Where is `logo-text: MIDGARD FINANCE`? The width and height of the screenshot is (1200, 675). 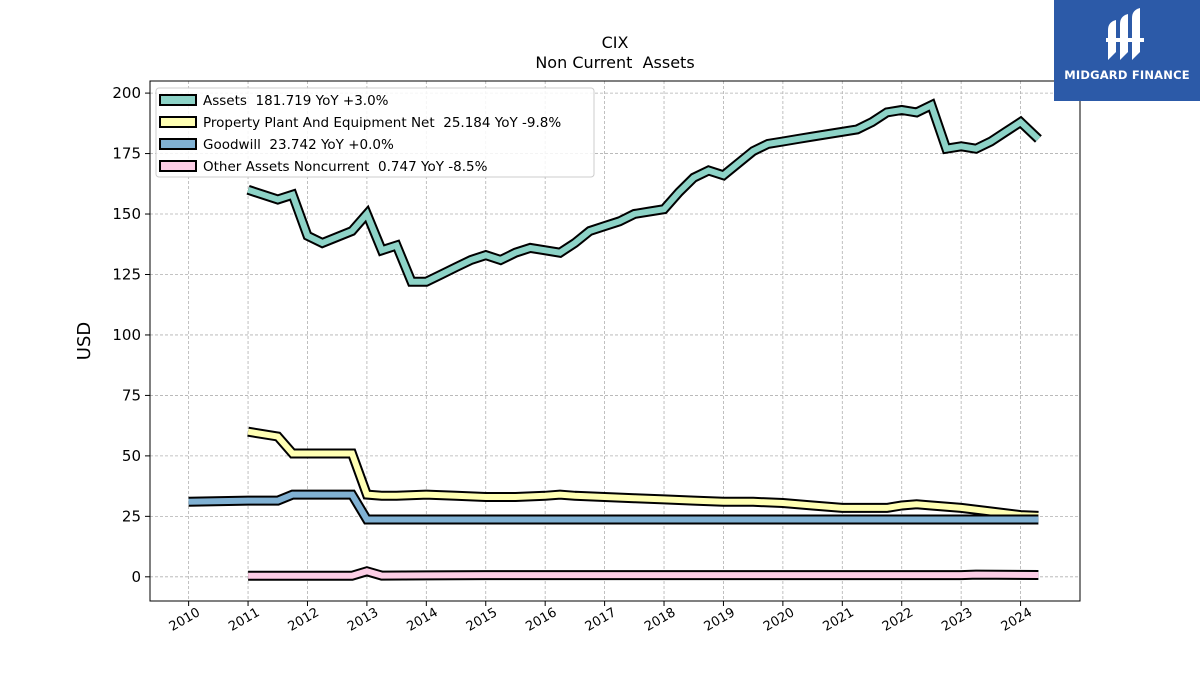
logo-text: MIDGARD FINANCE is located at coordinates (1127, 75).